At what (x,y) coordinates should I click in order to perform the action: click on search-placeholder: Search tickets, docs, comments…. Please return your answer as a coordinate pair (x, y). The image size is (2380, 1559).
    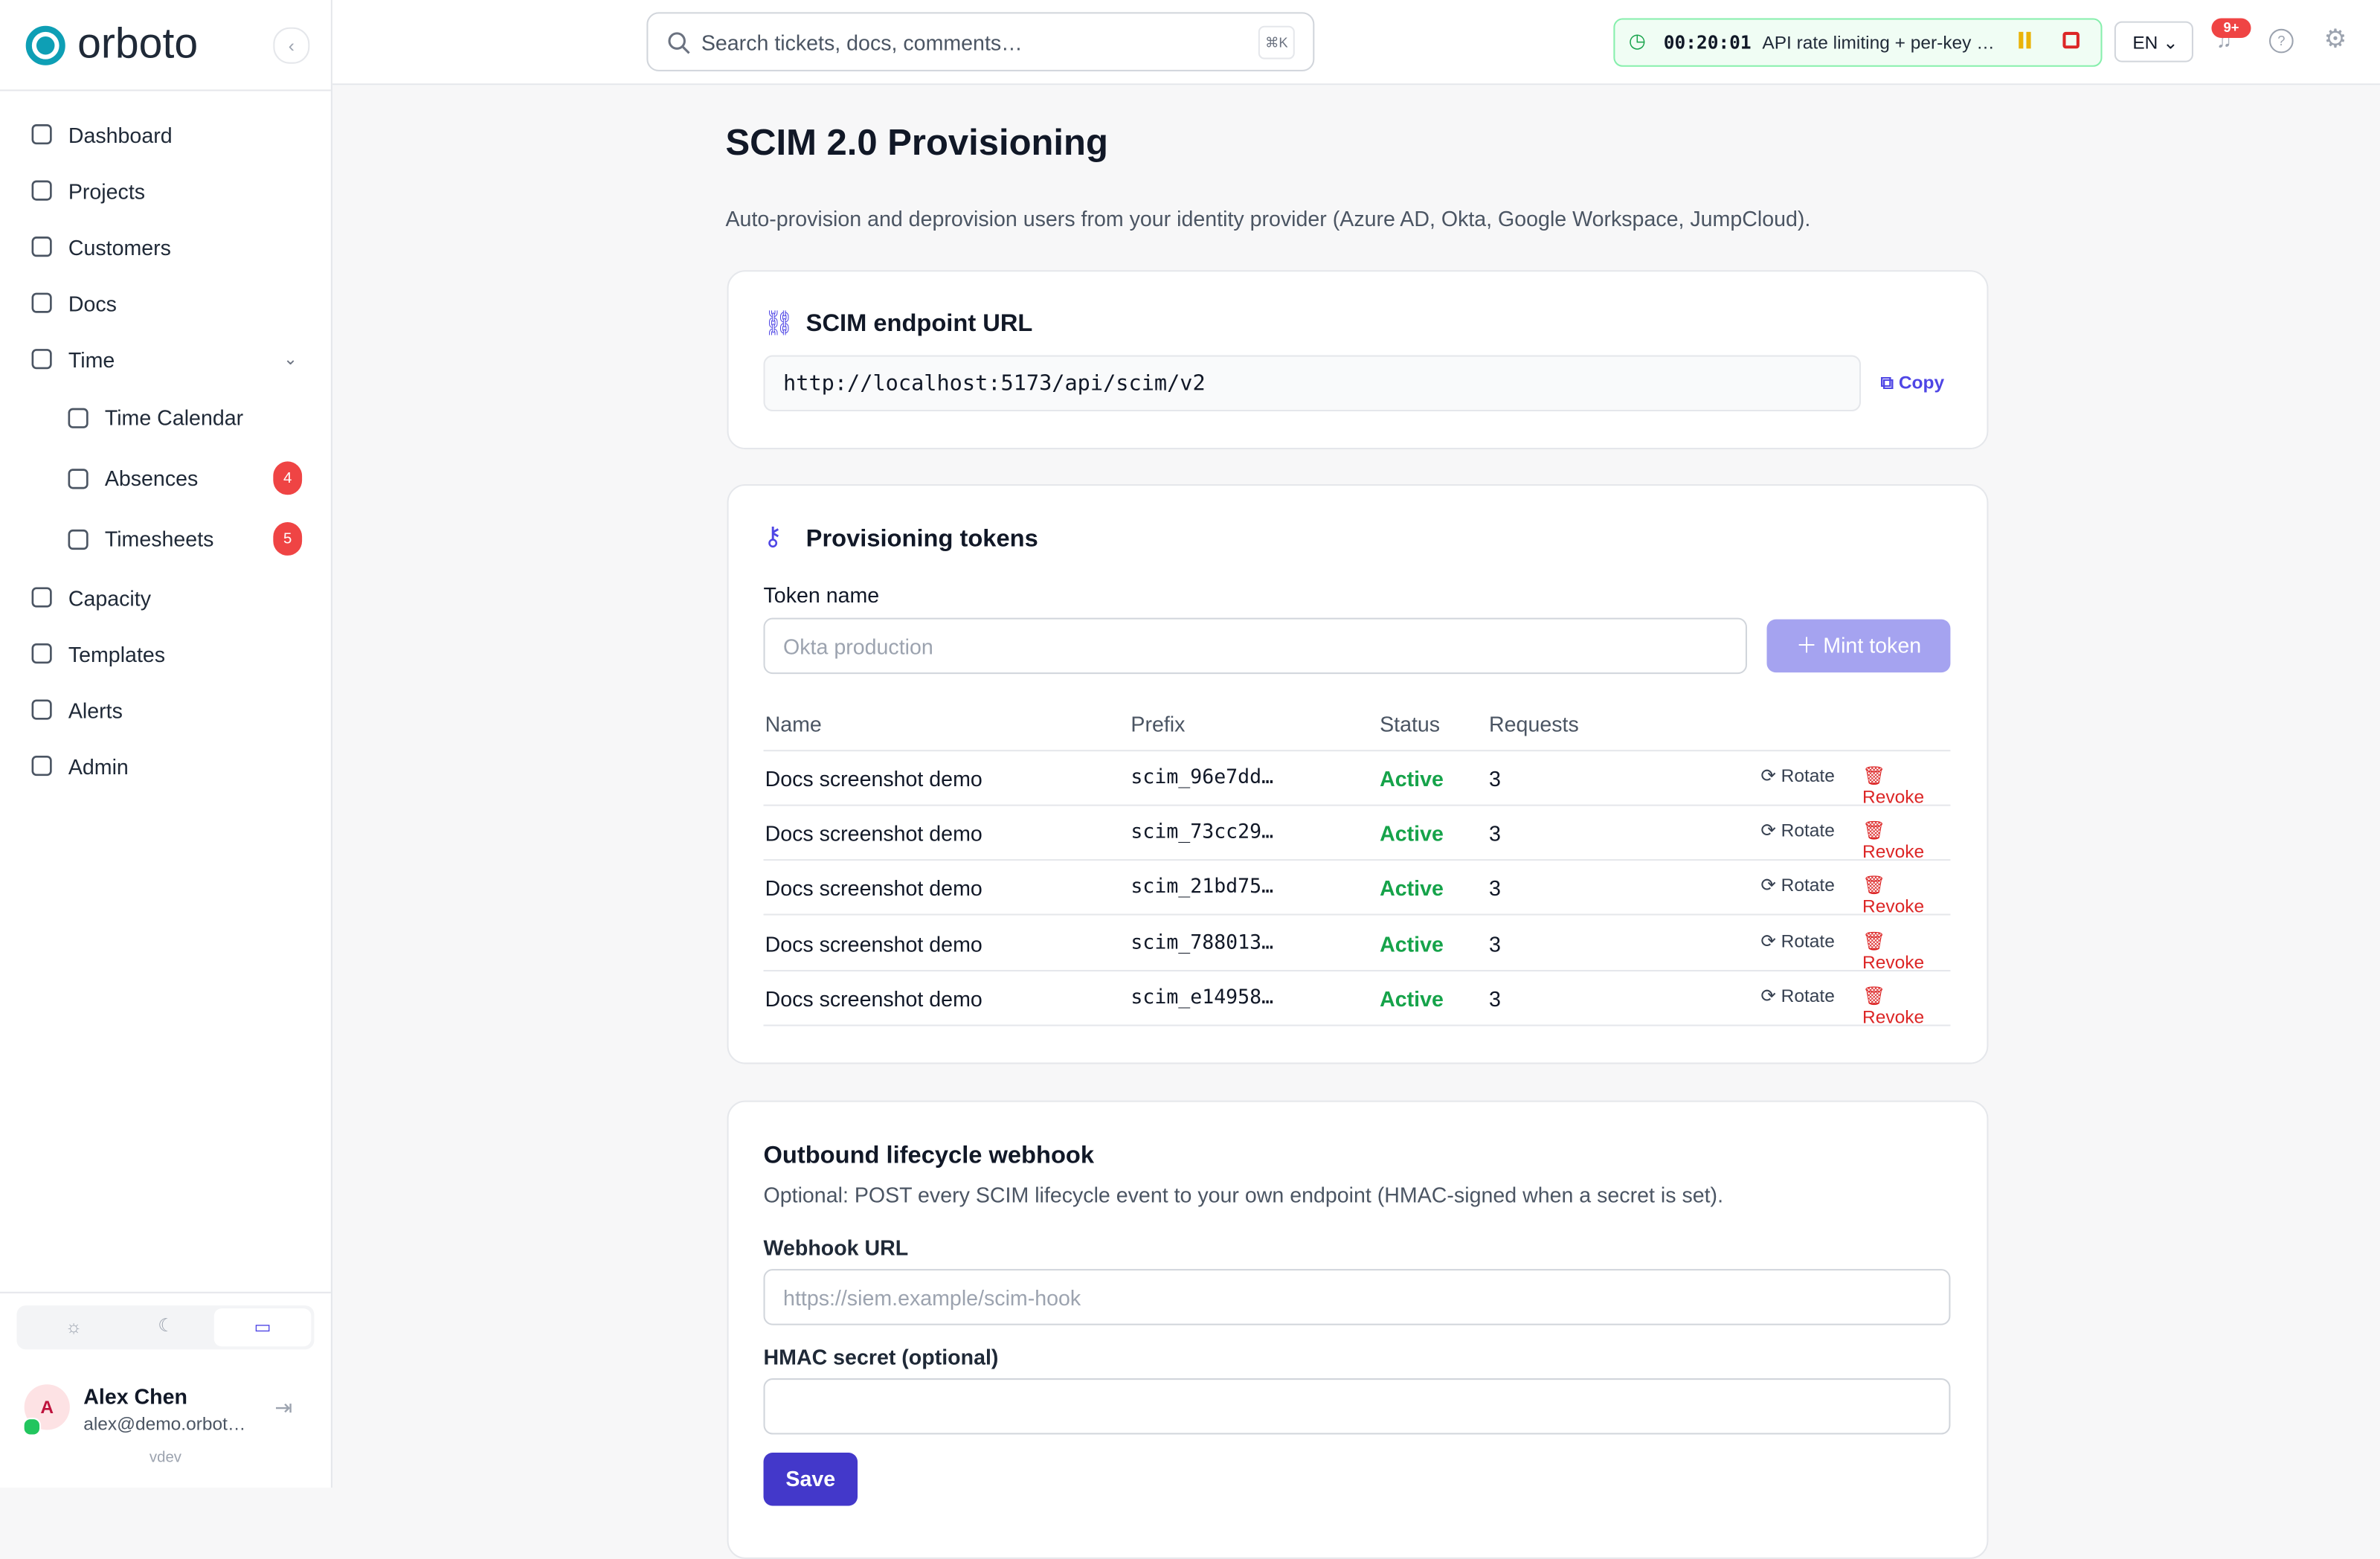
    Looking at the image, I should click on (862, 42).